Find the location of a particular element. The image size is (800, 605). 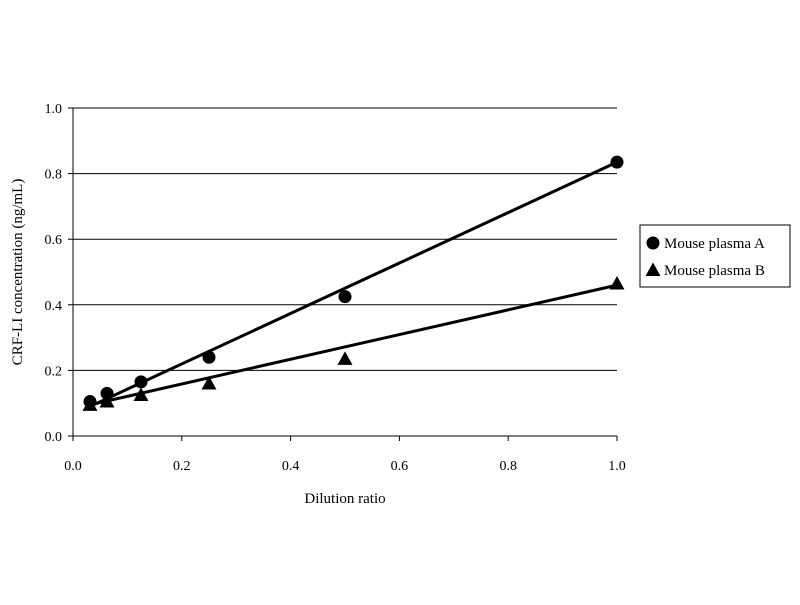

legend: Mouse plasma A Mouse plasma B is located at coordinates (715, 256).